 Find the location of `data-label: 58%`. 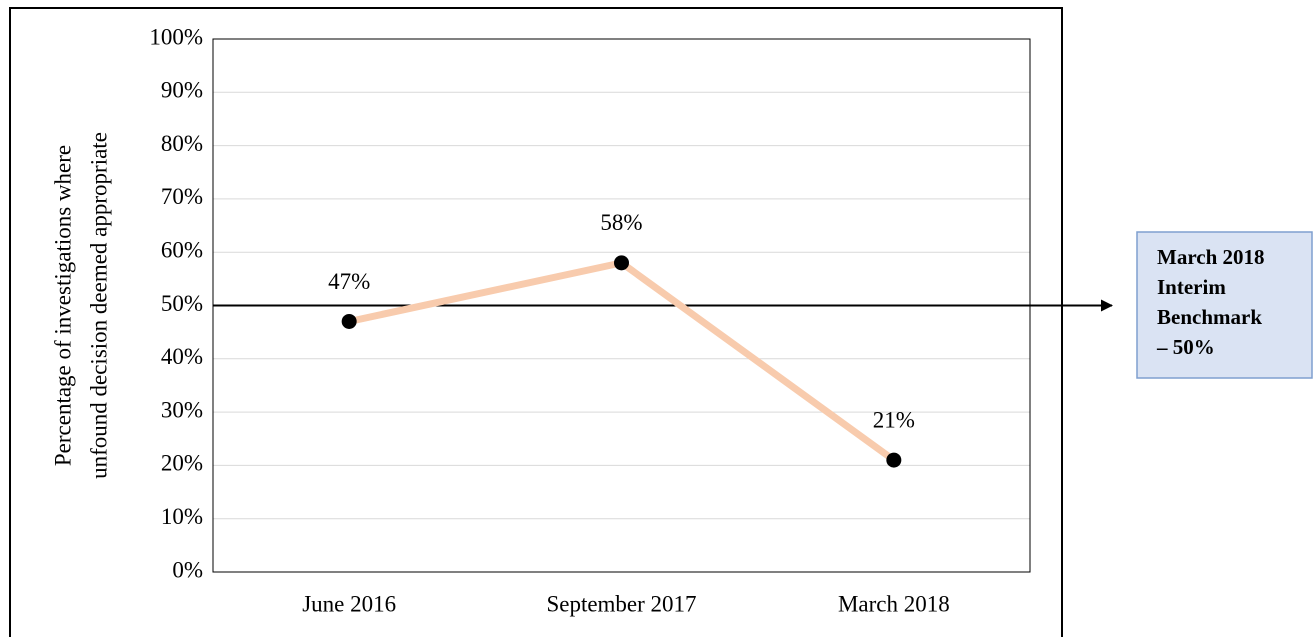

data-label: 58% is located at coordinates (621, 222).